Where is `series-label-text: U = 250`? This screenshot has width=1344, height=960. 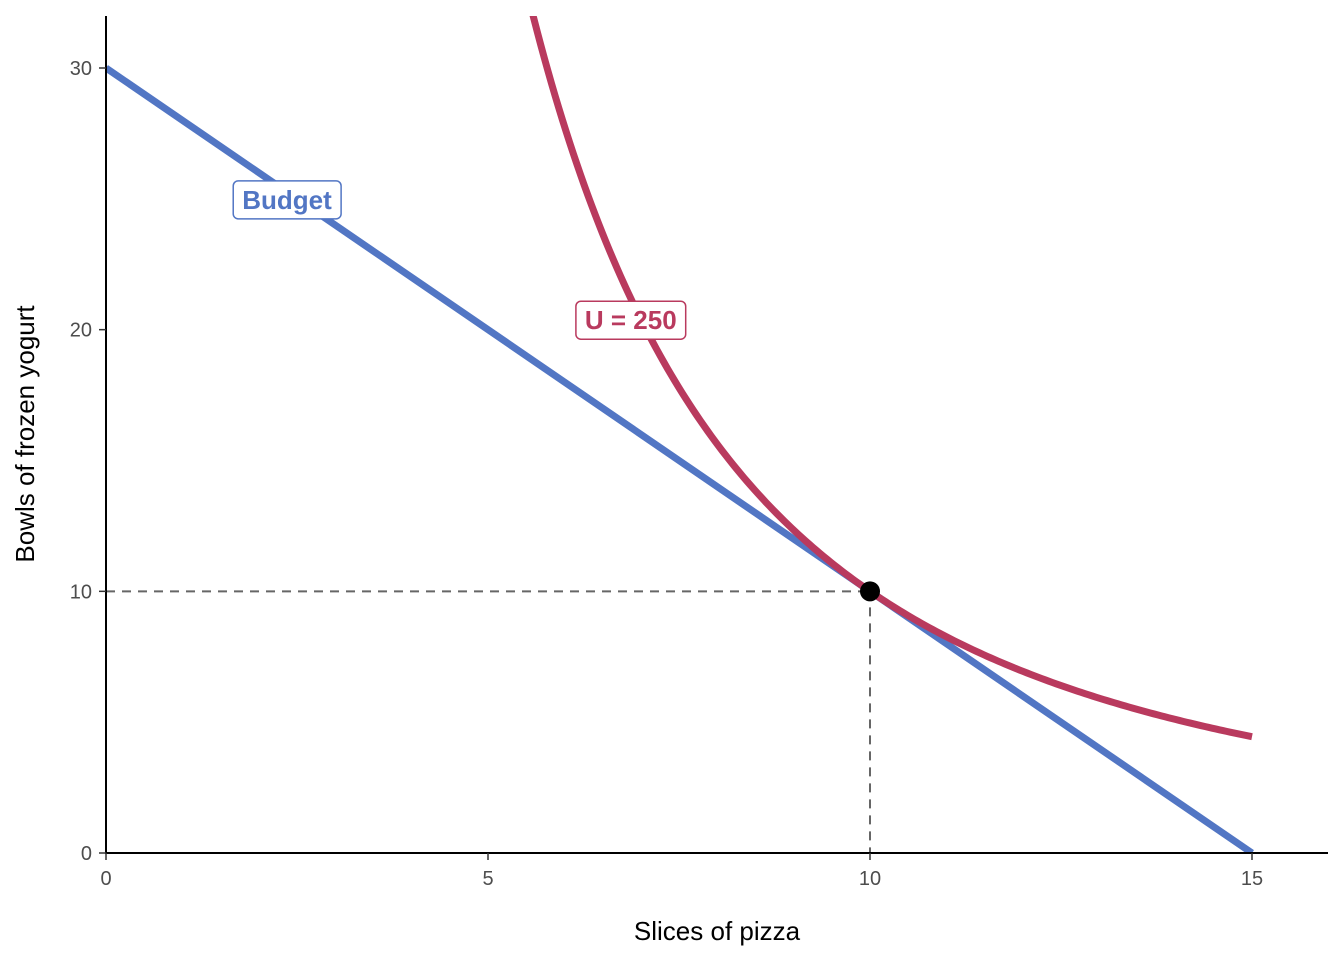 series-label-text: U = 250 is located at coordinates (631, 320).